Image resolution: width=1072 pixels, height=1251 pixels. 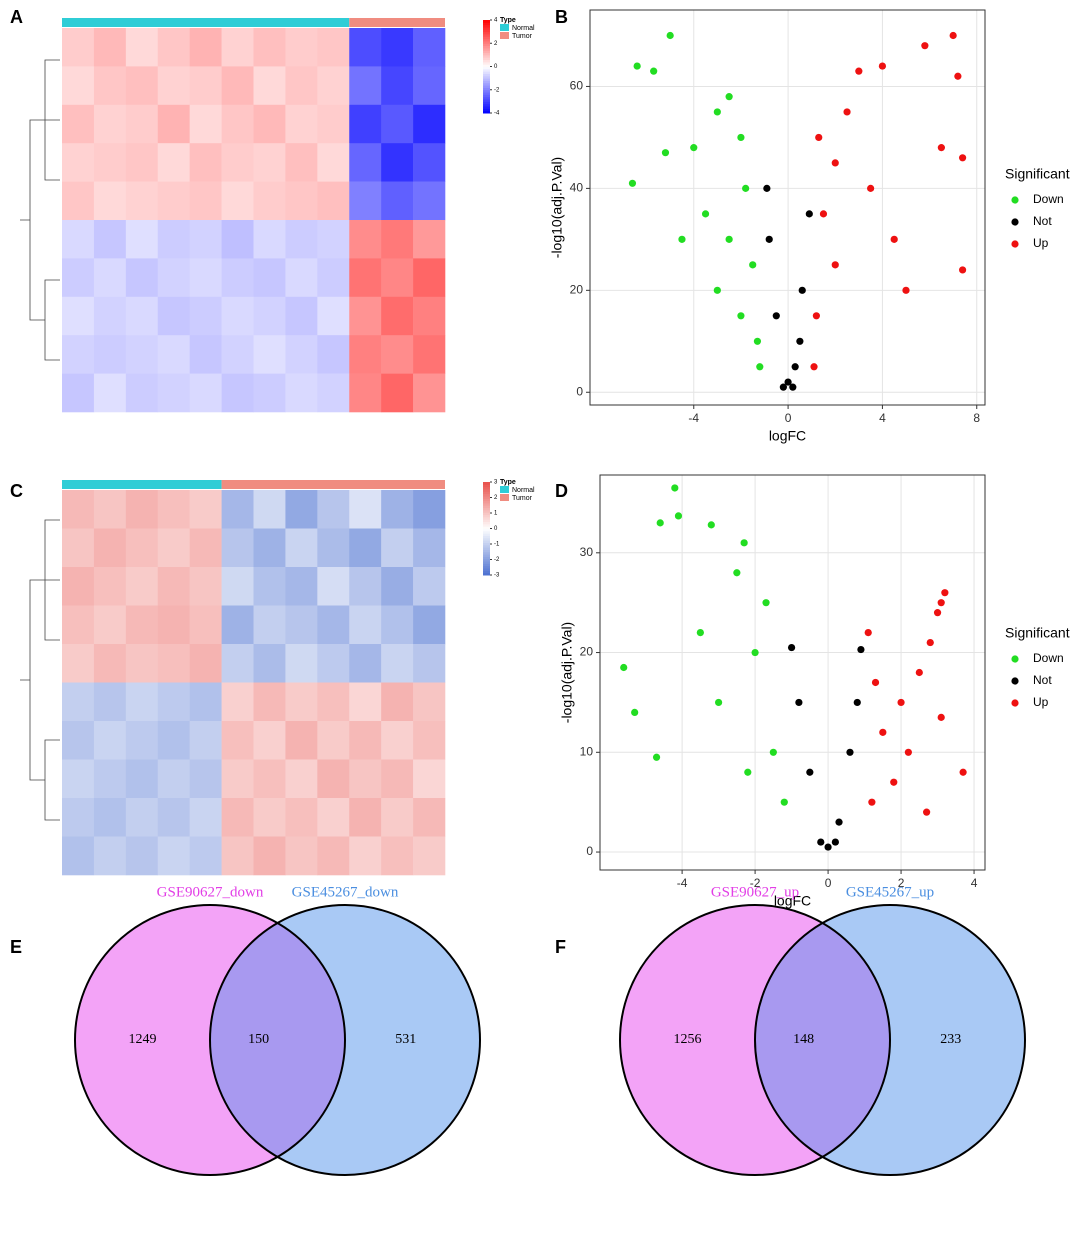 What do you see at coordinates (522, 36) in the screenshot?
I see `legend-label: Tumor` at bounding box center [522, 36].